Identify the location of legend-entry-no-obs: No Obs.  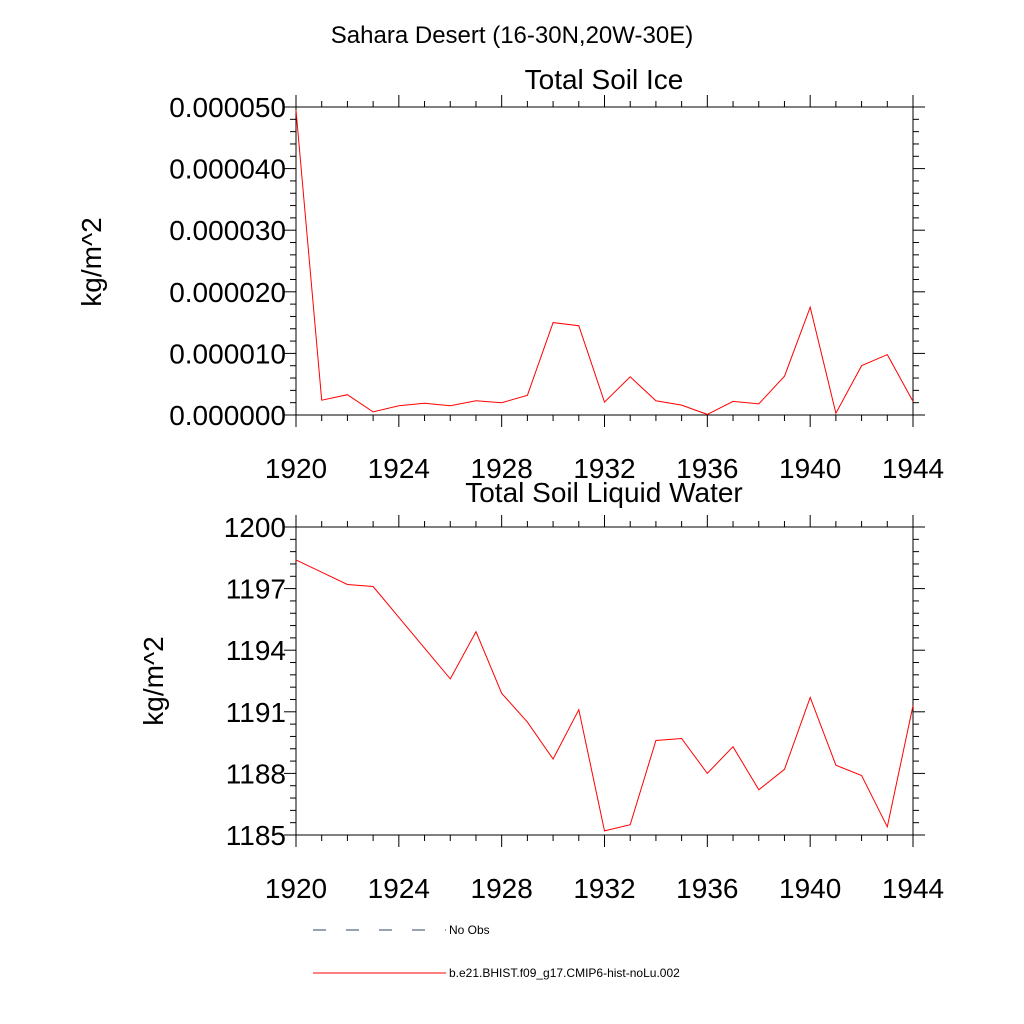
(401, 930).